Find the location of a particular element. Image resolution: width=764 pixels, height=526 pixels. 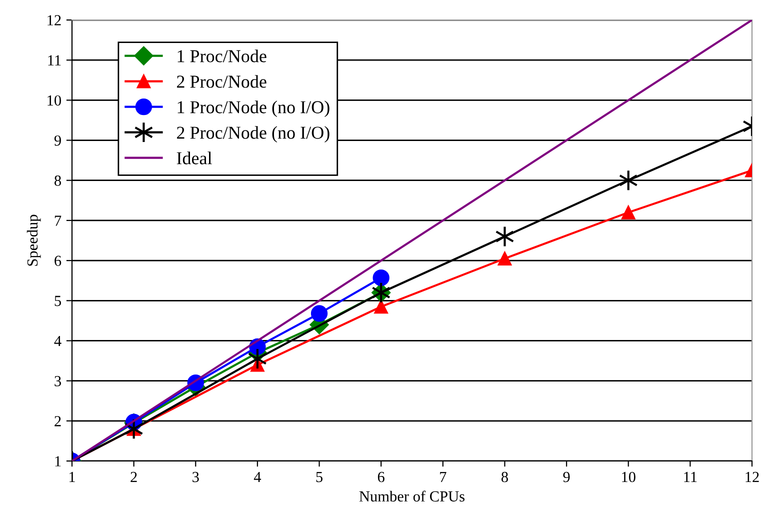

x-tick-label: 8 is located at coordinates (504, 477).